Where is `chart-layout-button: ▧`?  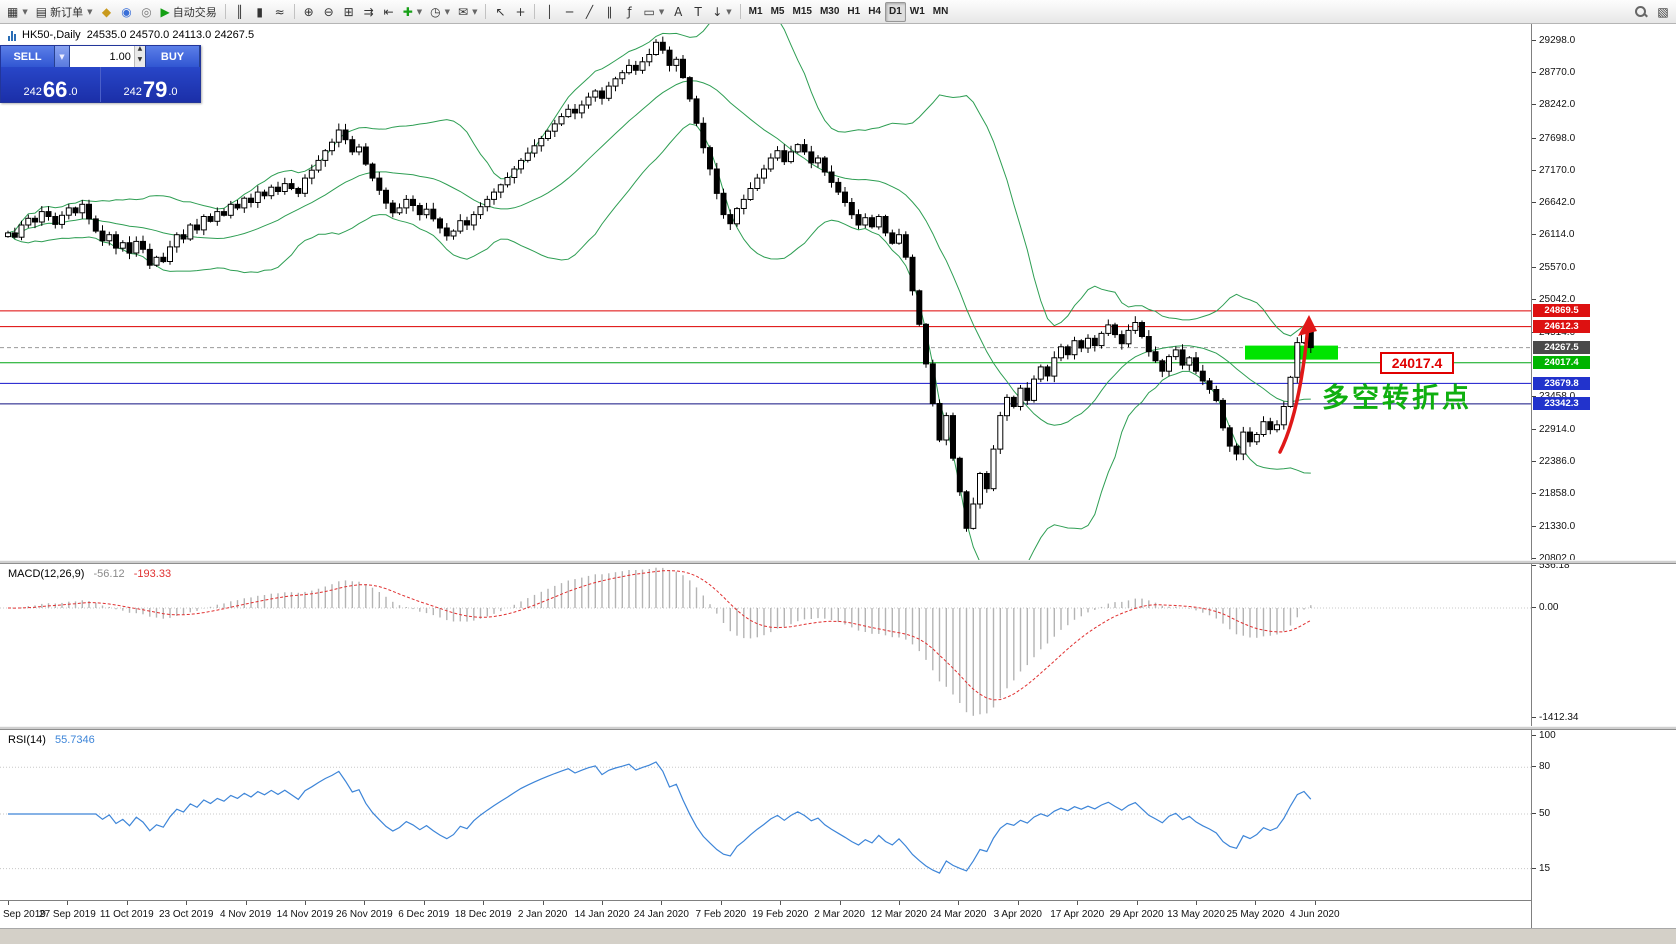 chart-layout-button: ▧ is located at coordinates (1663, 12).